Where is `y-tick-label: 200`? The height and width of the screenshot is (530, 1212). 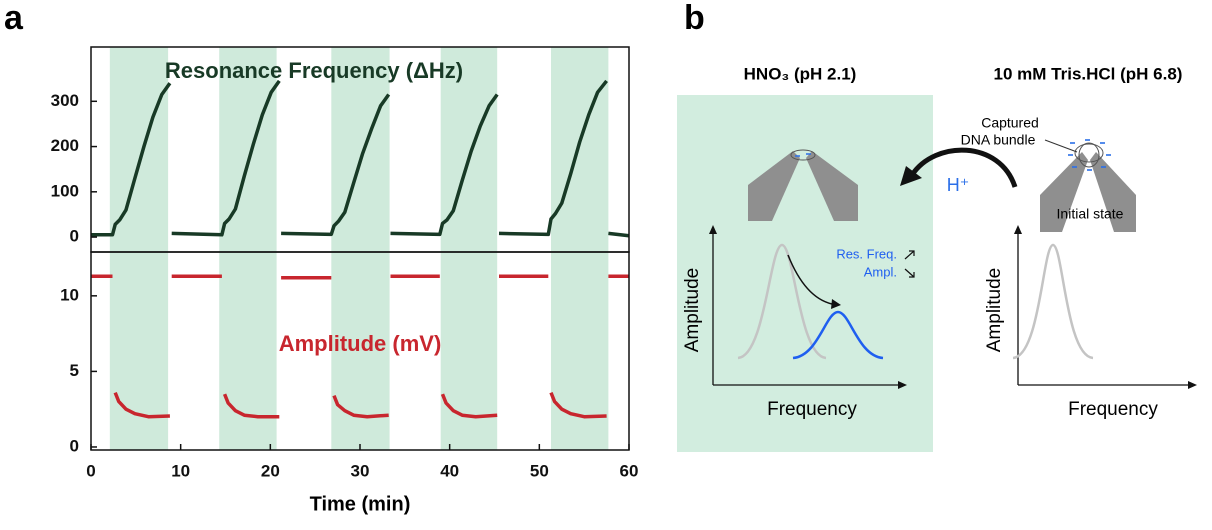 y-tick-label: 200 is located at coordinates (65, 145).